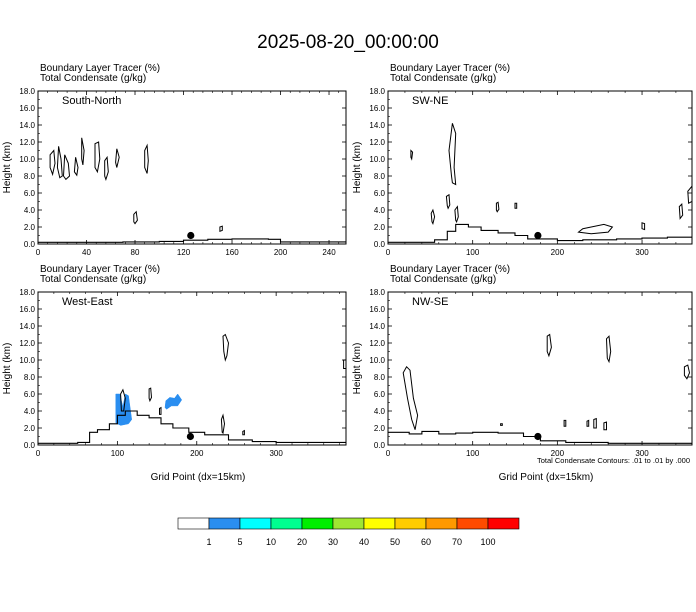  I want to click on panel-name: NW-SE, so click(430, 302).